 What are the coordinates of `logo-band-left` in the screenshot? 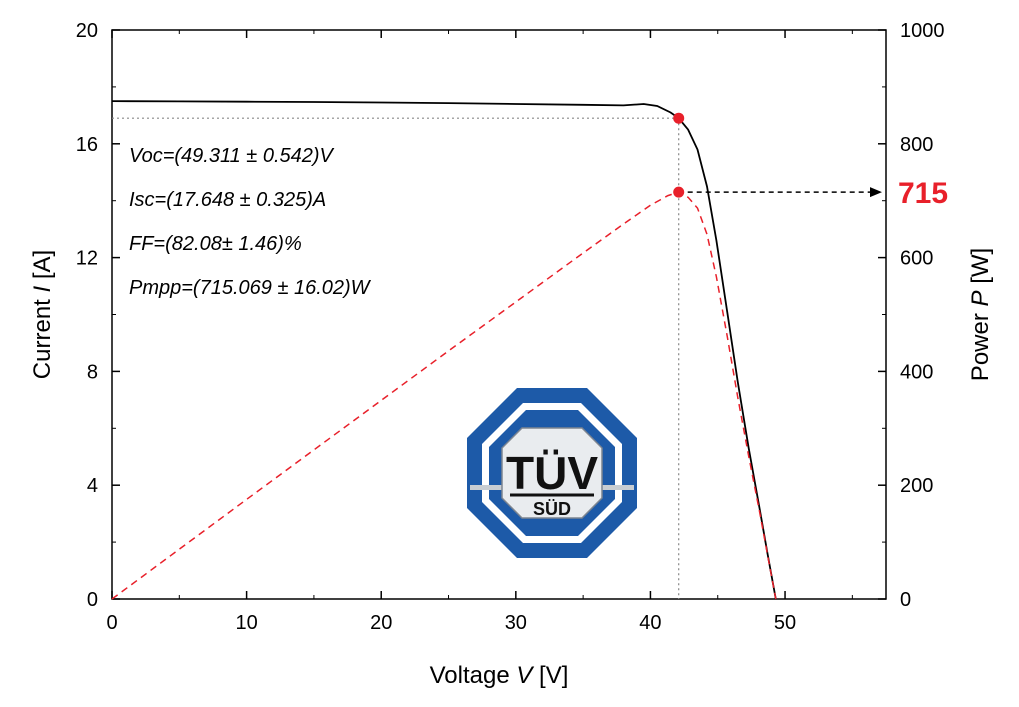 It's located at (490, 487).